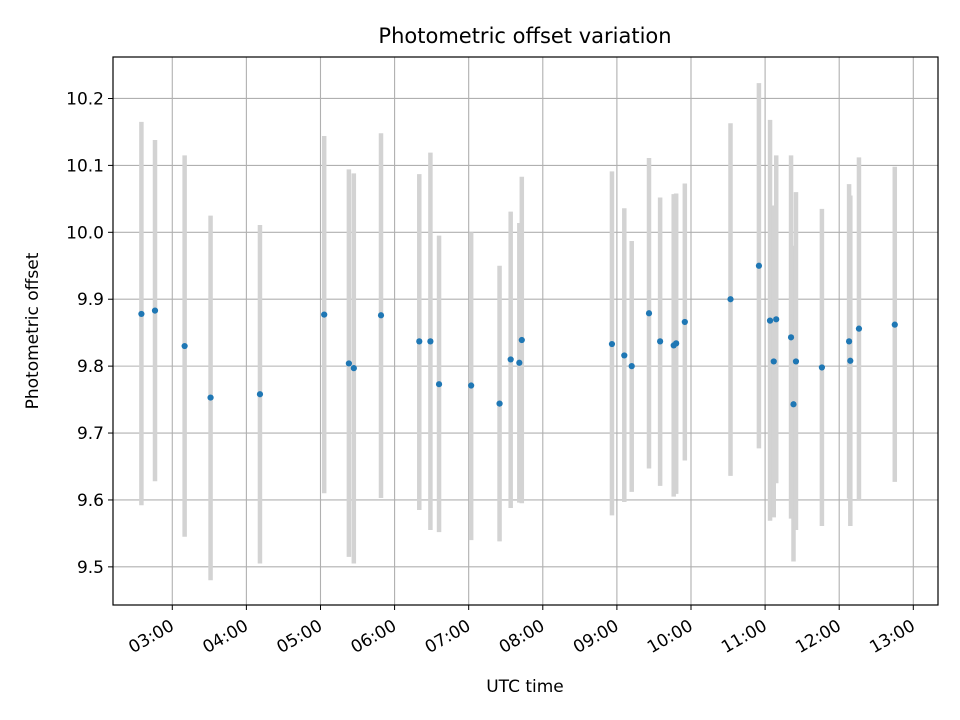 The height and width of the screenshot is (720, 960). I want to click on y-tick-label: 9.5, so click(90, 568).